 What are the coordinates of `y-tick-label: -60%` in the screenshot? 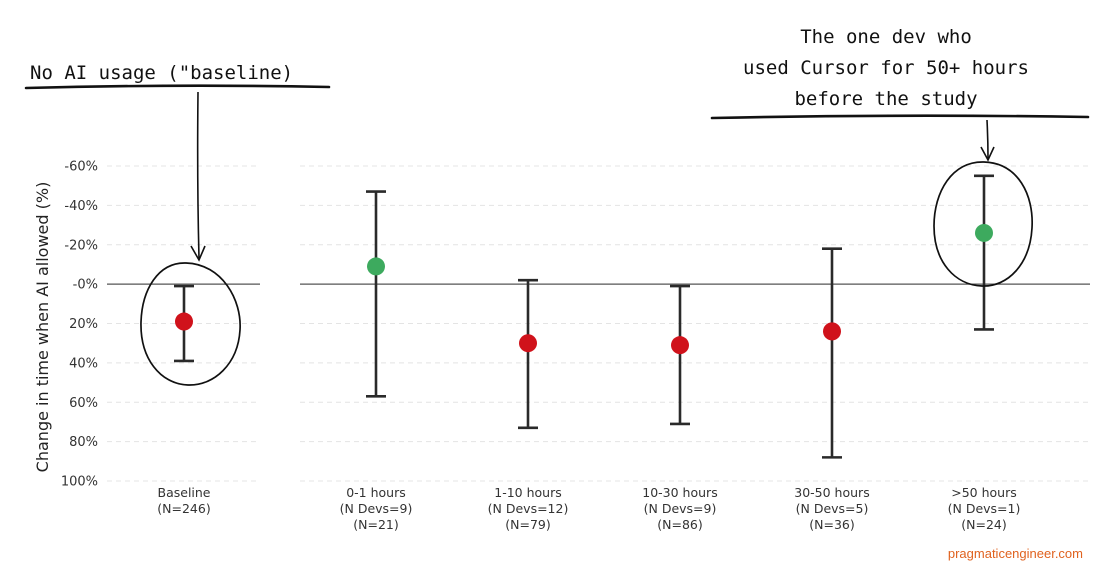 It's located at (81, 167).